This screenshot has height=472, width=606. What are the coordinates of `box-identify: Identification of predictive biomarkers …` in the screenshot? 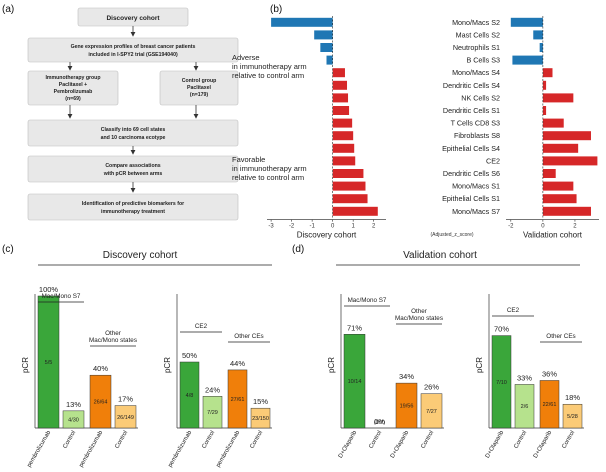 It's located at (133, 207).